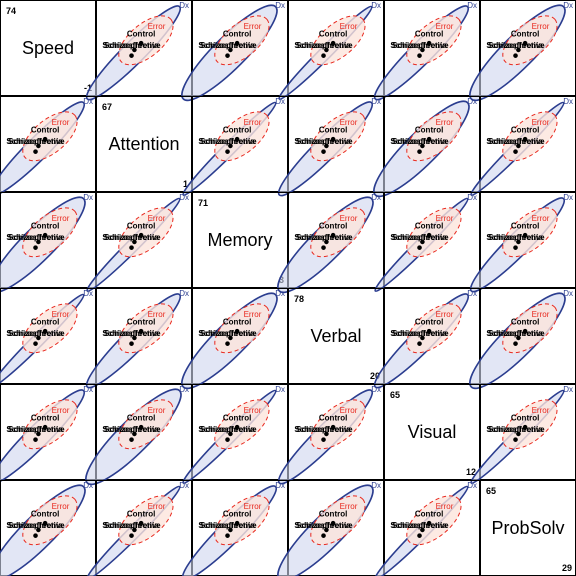 This screenshot has height=576, width=576. What do you see at coordinates (185, 184) in the screenshot?
I see `range-min-label: 1` at bounding box center [185, 184].